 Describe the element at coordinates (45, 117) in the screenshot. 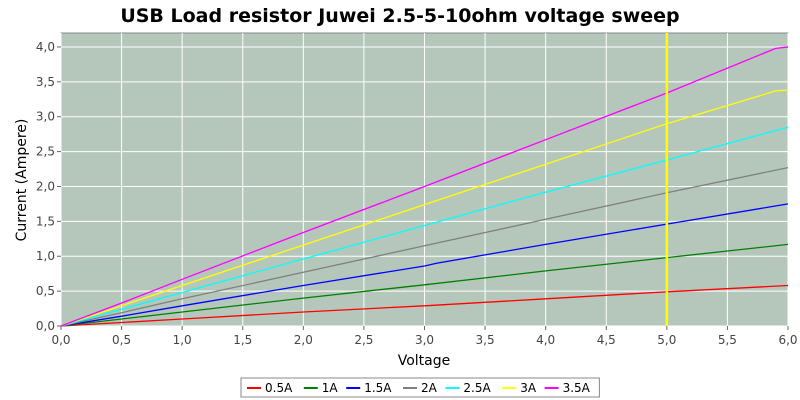

I see `y-tick-label: 3,0` at that location.